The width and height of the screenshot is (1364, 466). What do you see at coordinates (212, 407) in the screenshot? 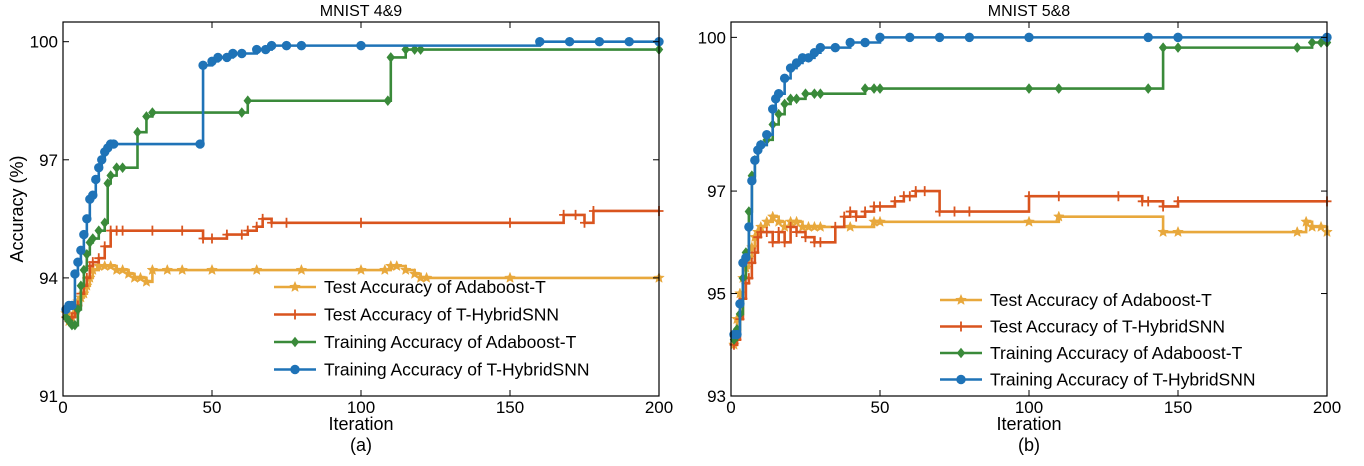
I see `x-tick-label: 50` at bounding box center [212, 407].